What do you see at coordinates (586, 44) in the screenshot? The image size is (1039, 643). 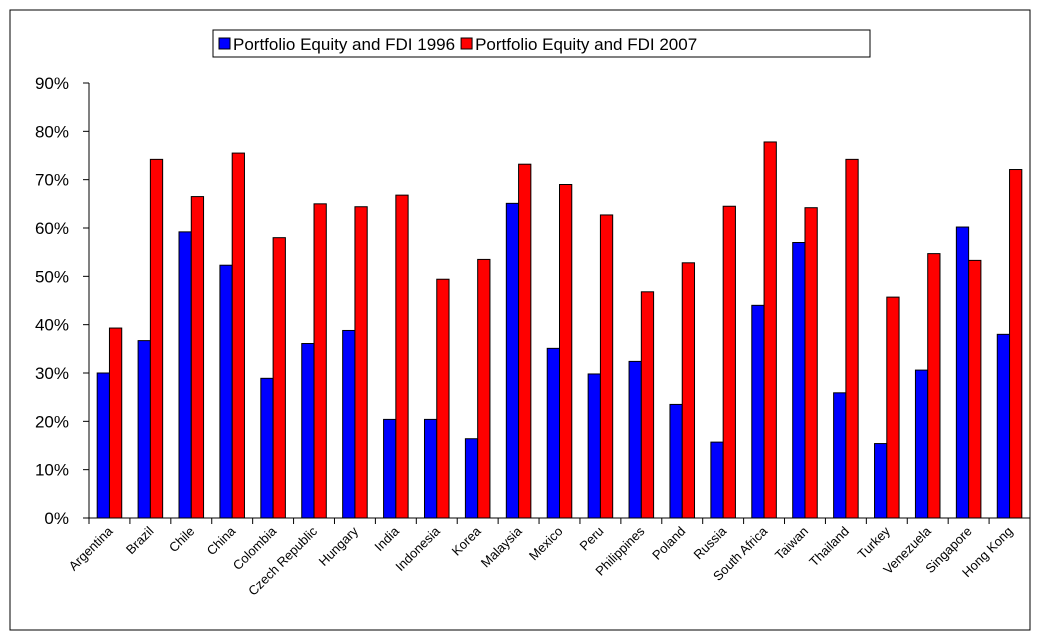 I see `legend-label: Portfolio Equity and FDI 2007` at bounding box center [586, 44].